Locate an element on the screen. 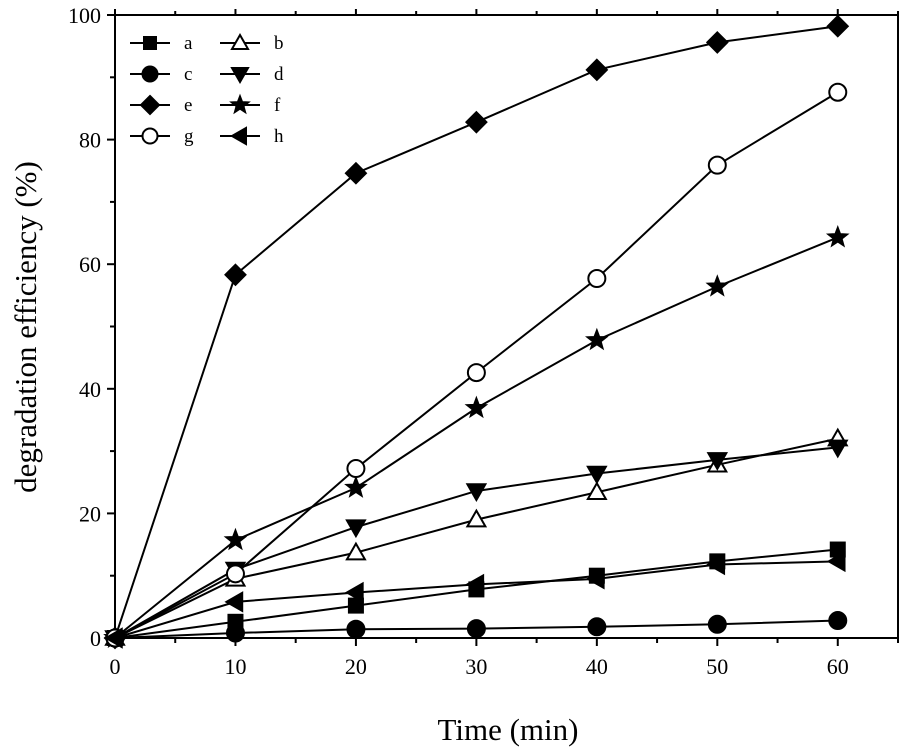 The height and width of the screenshot is (749, 901). legend-marker-c is located at coordinates (150, 74).